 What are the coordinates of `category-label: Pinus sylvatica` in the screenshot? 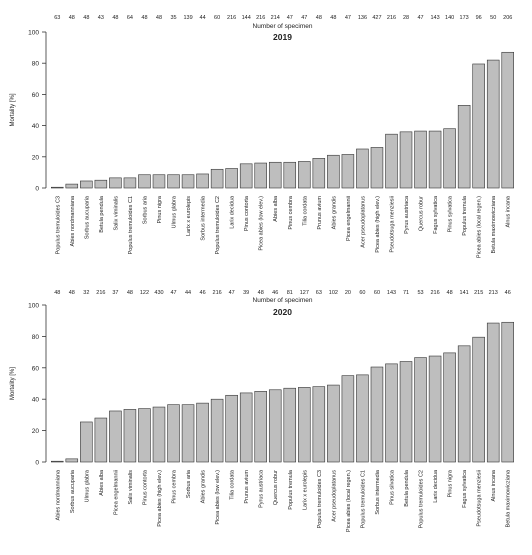 It's located at (451, 213).